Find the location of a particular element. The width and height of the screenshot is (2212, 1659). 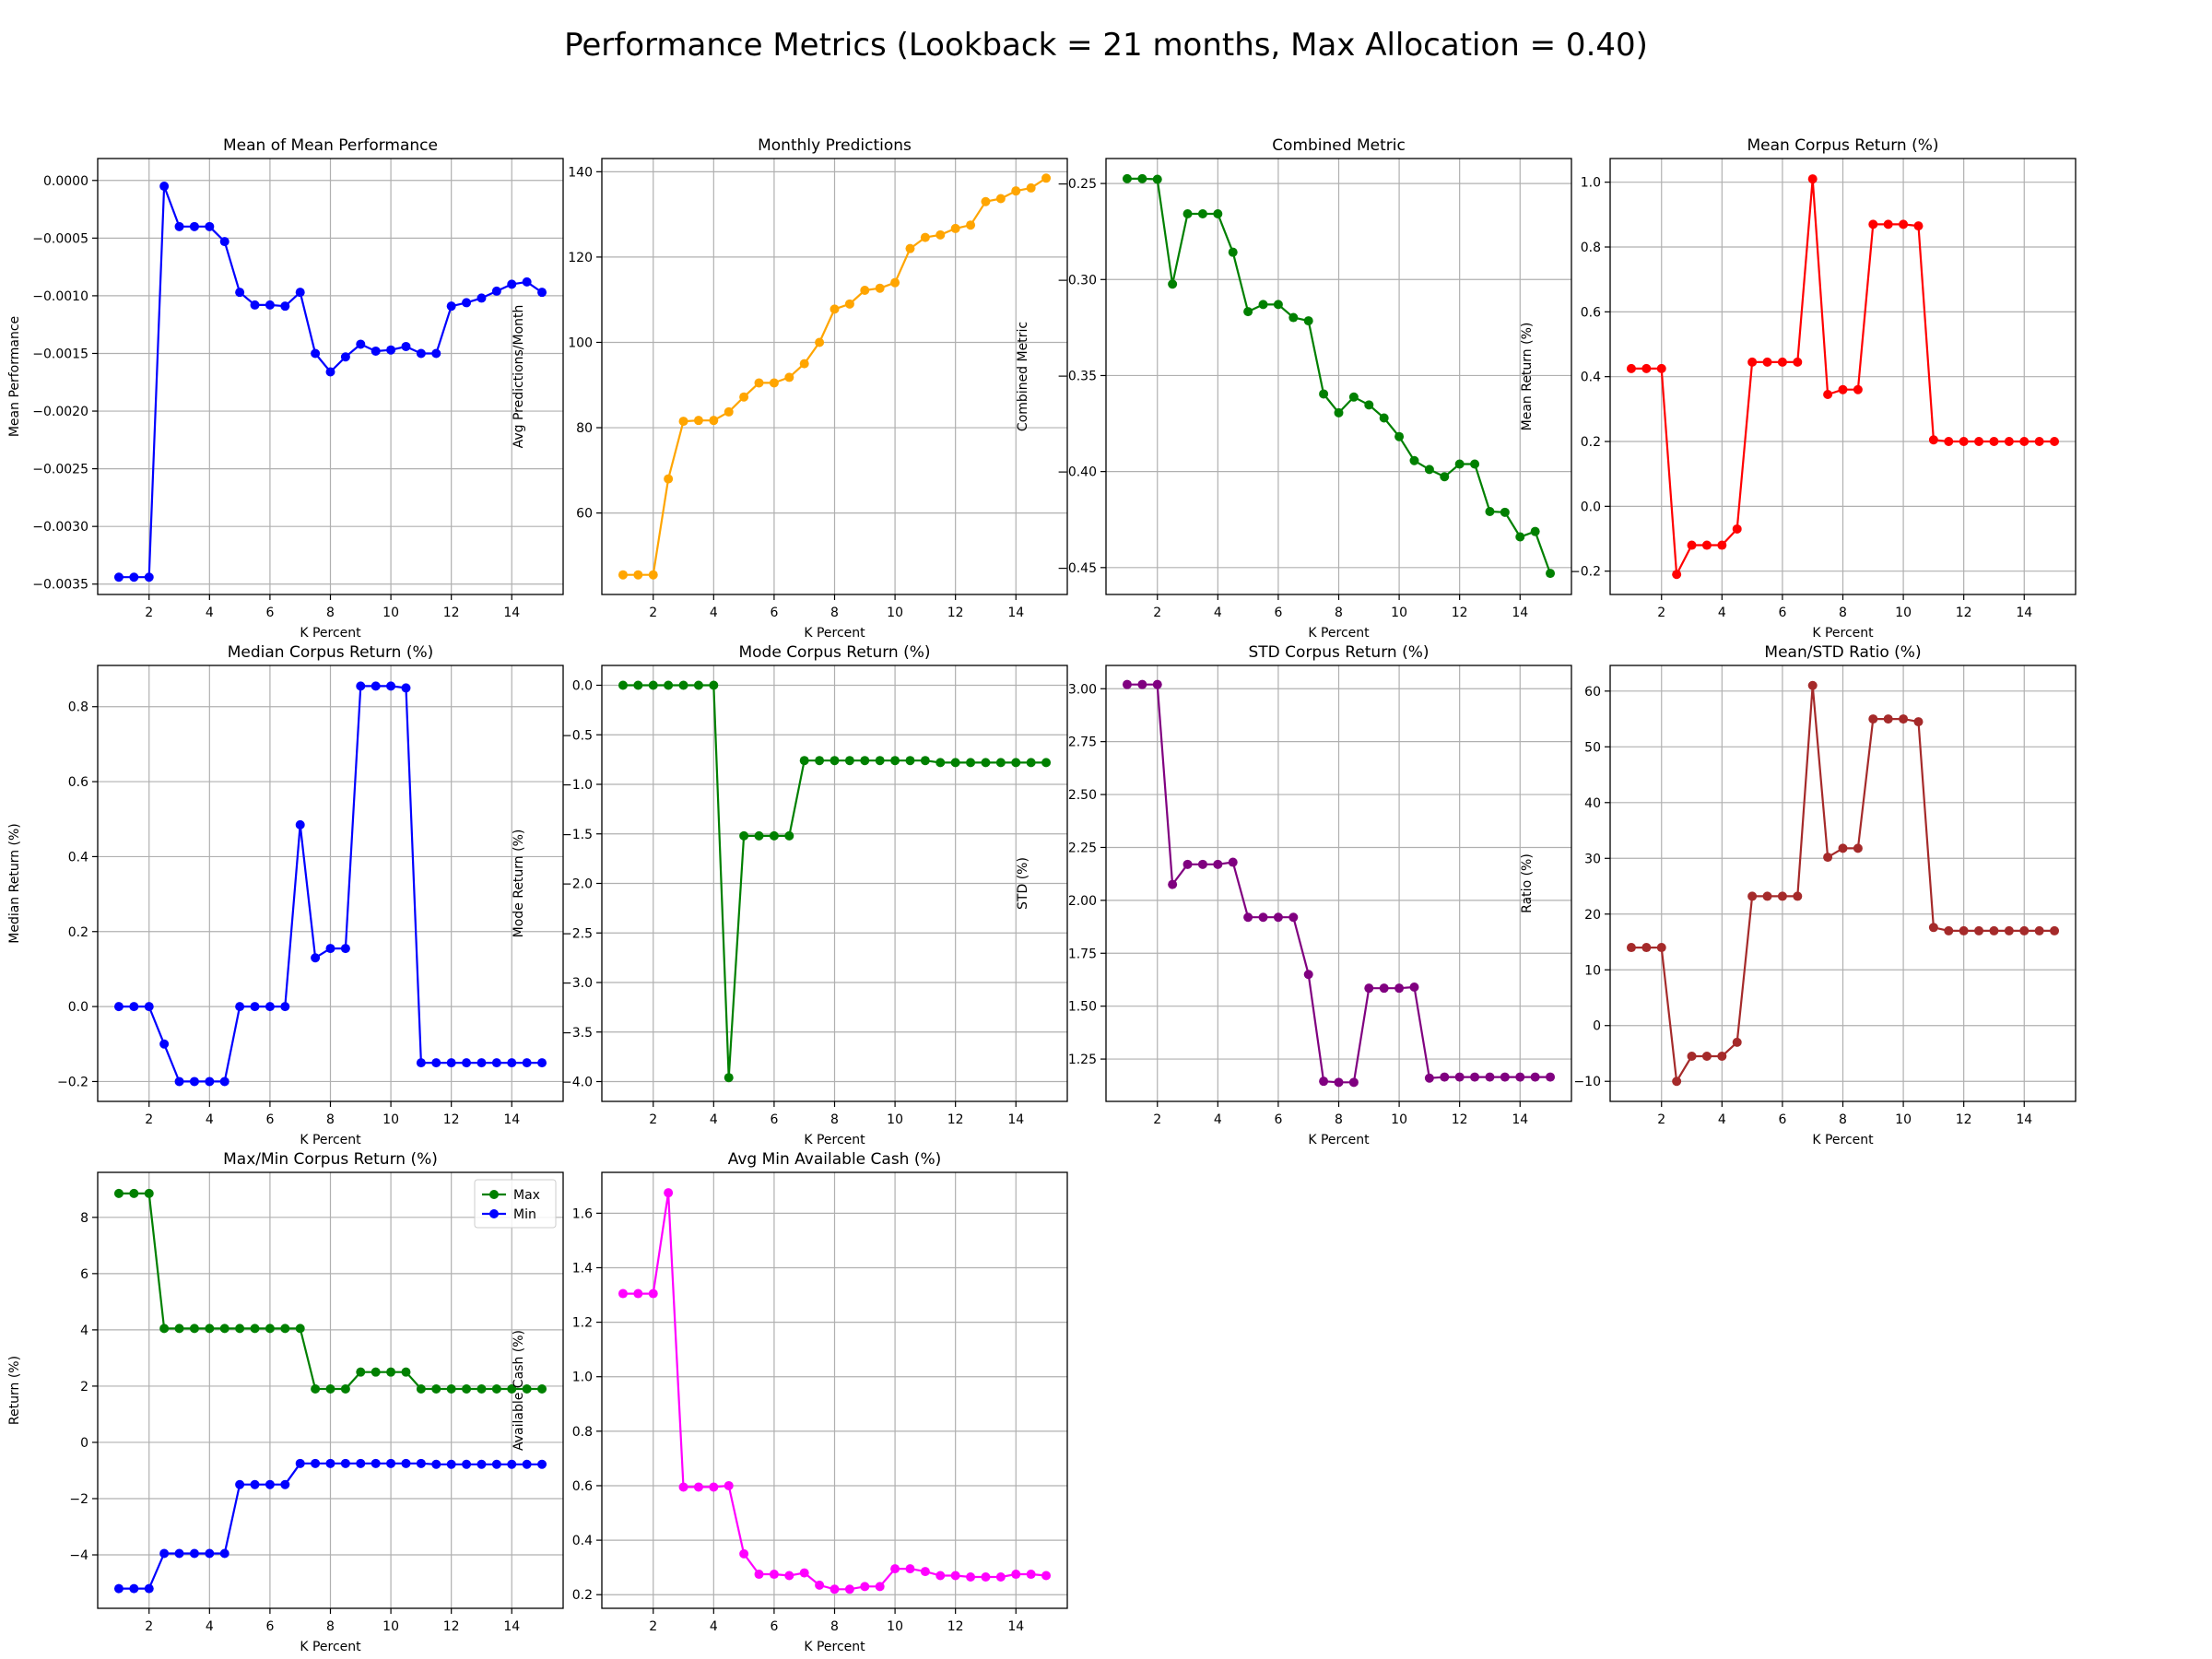

y-tick-label: 6 is located at coordinates (84, 1274).